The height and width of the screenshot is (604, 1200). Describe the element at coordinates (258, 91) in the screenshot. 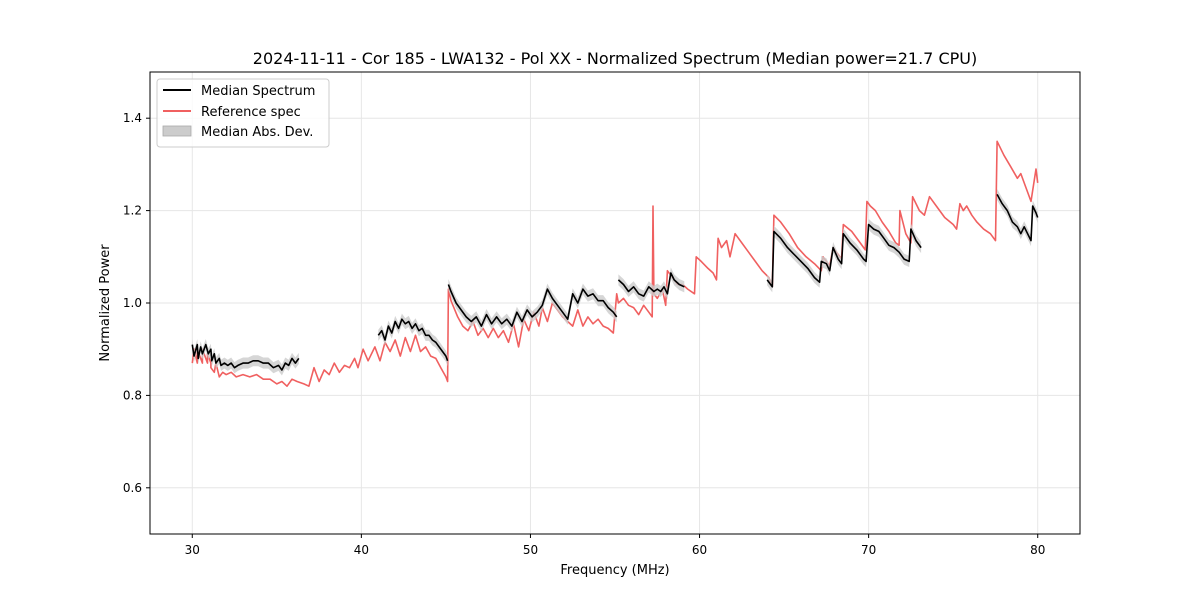

I see `legend-label-median-spectrum: Median Spectrum` at that location.